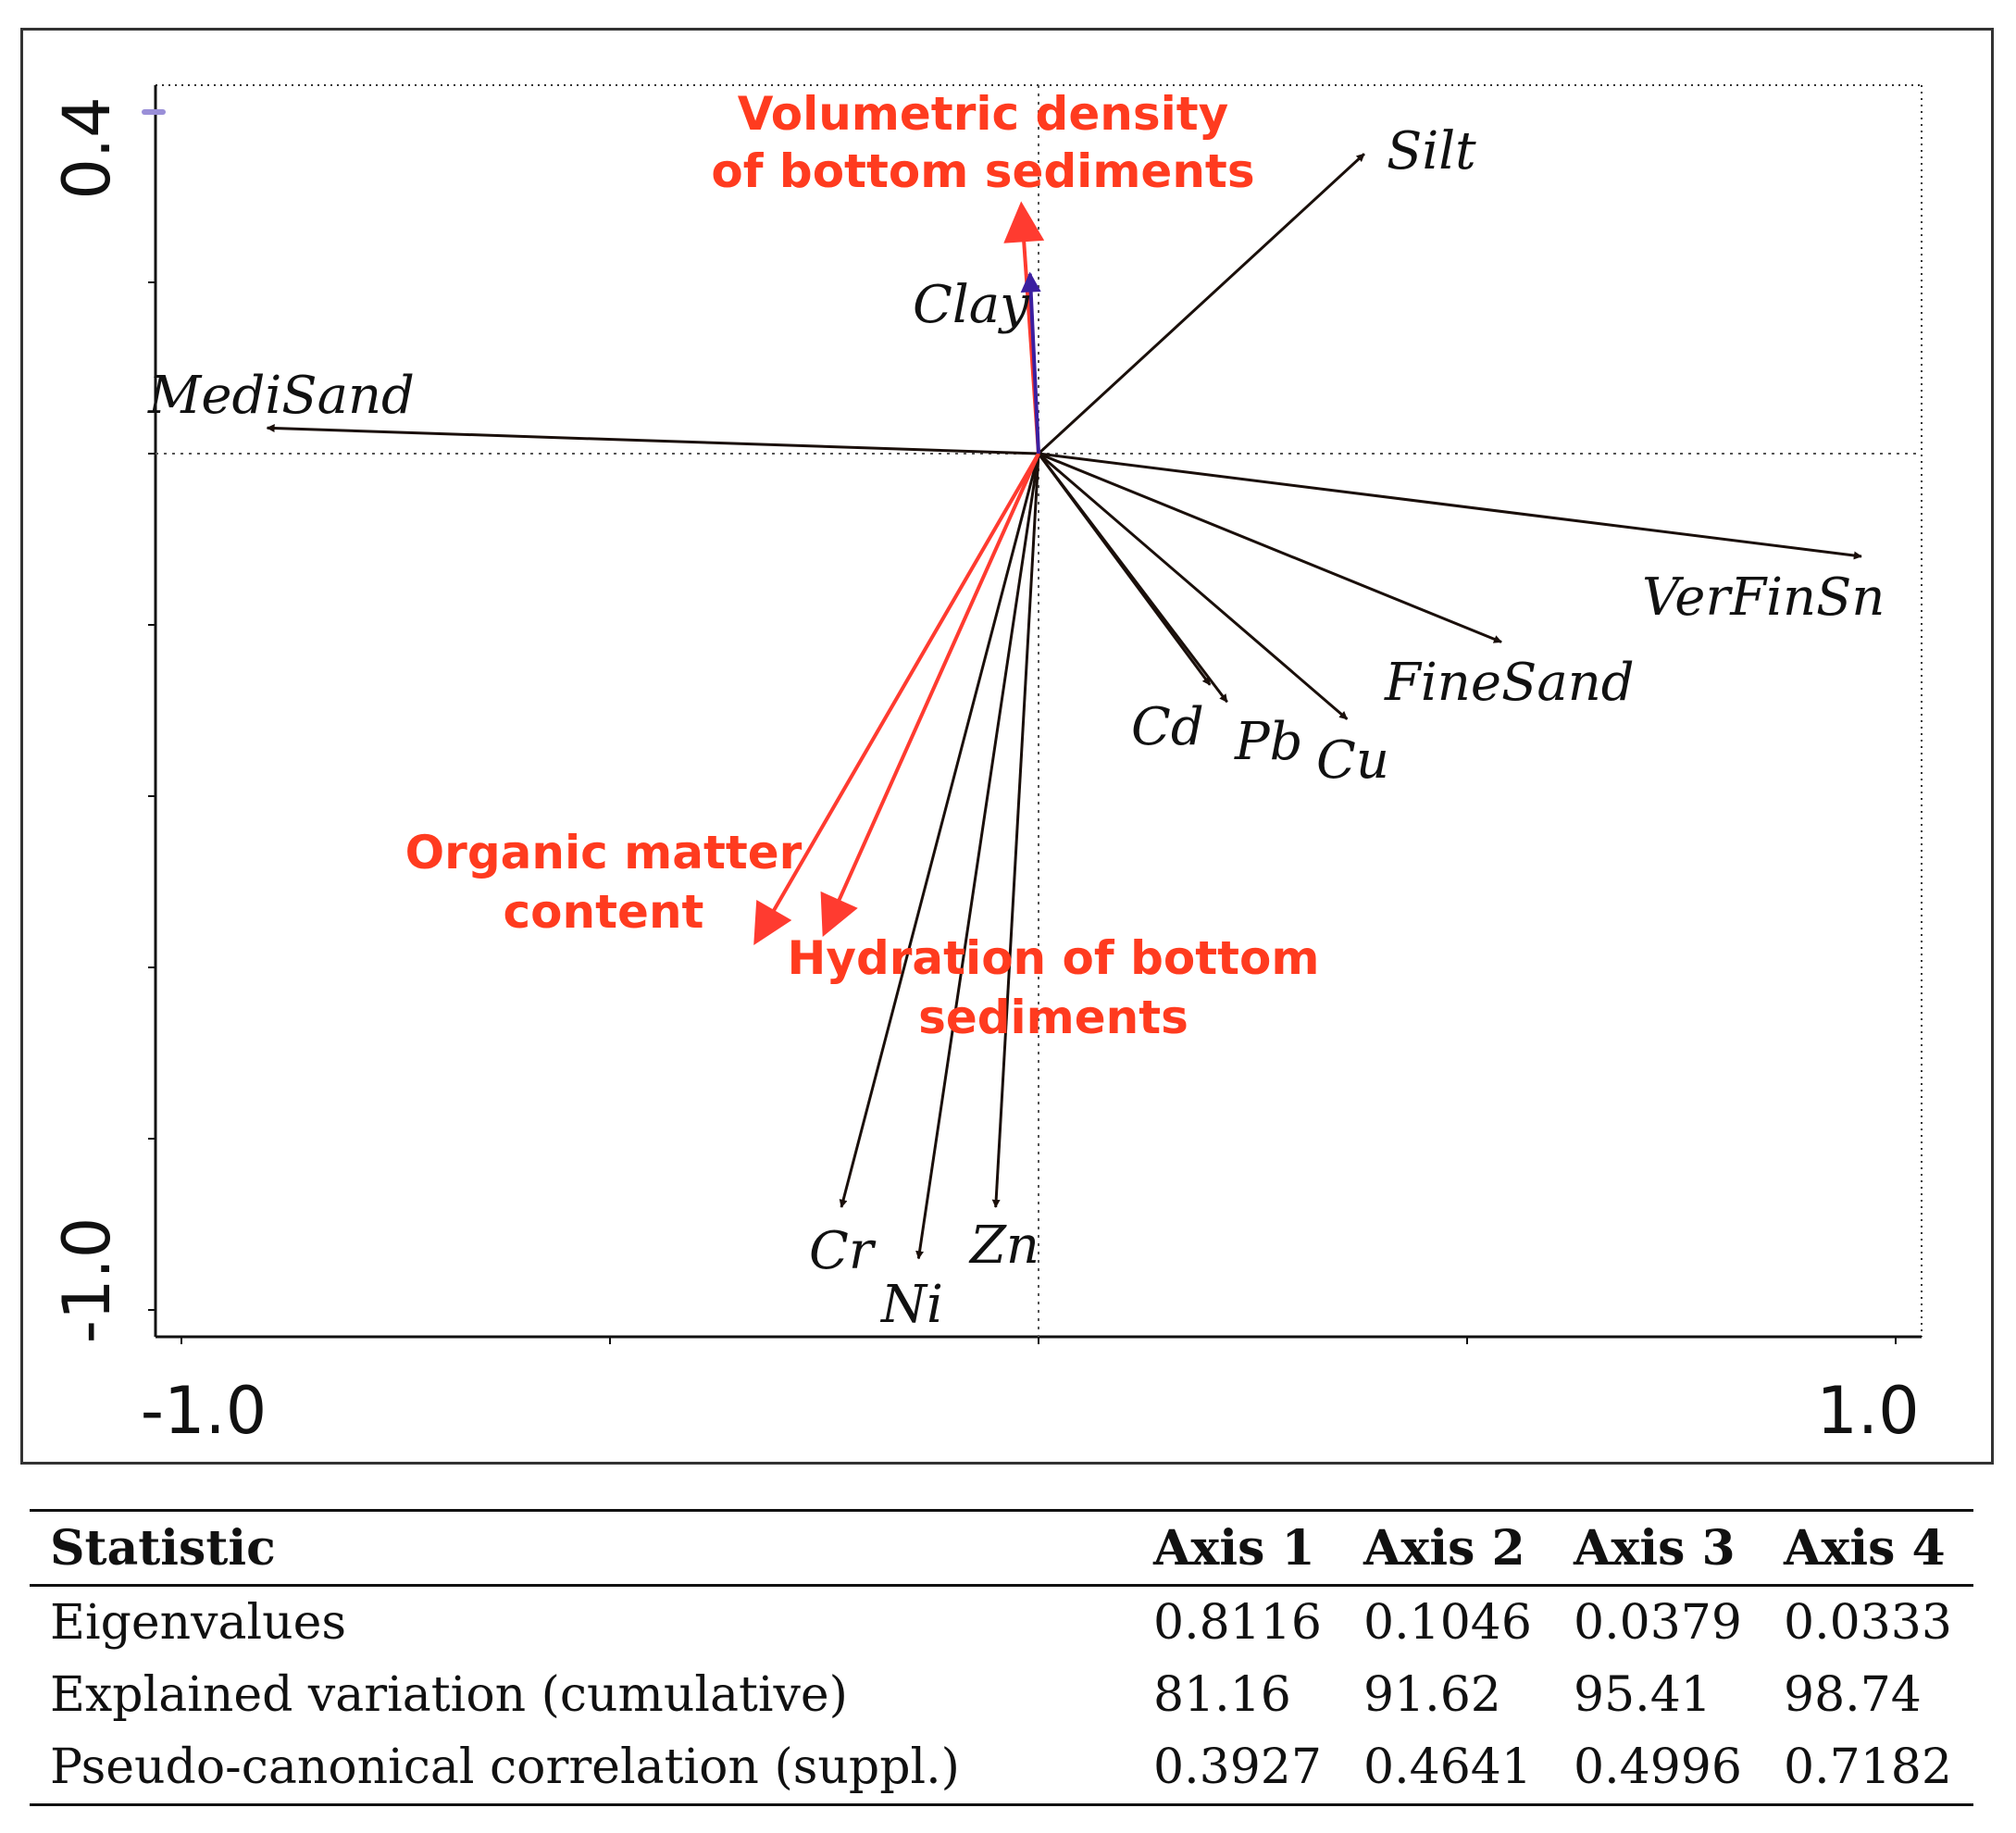 The image size is (2016, 1833). I want to click on arrow-organic-matter, so click(896, 699).